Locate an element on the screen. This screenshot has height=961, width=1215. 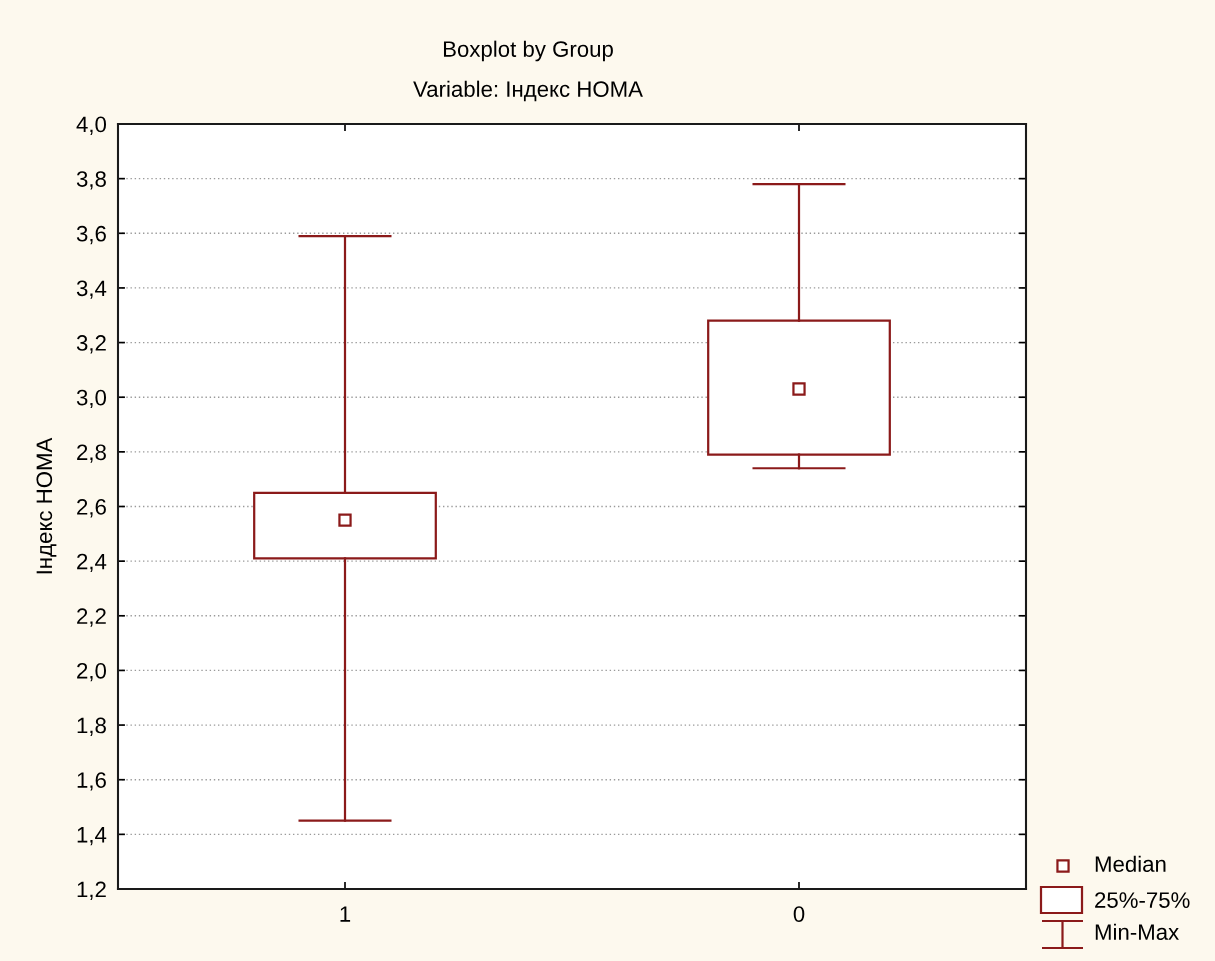
x-tick-label: 0 is located at coordinates (799, 914).